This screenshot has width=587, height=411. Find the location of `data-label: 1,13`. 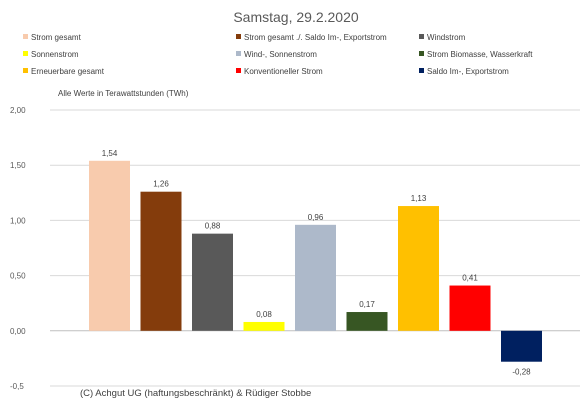

data-label: 1,13 is located at coordinates (419, 198).